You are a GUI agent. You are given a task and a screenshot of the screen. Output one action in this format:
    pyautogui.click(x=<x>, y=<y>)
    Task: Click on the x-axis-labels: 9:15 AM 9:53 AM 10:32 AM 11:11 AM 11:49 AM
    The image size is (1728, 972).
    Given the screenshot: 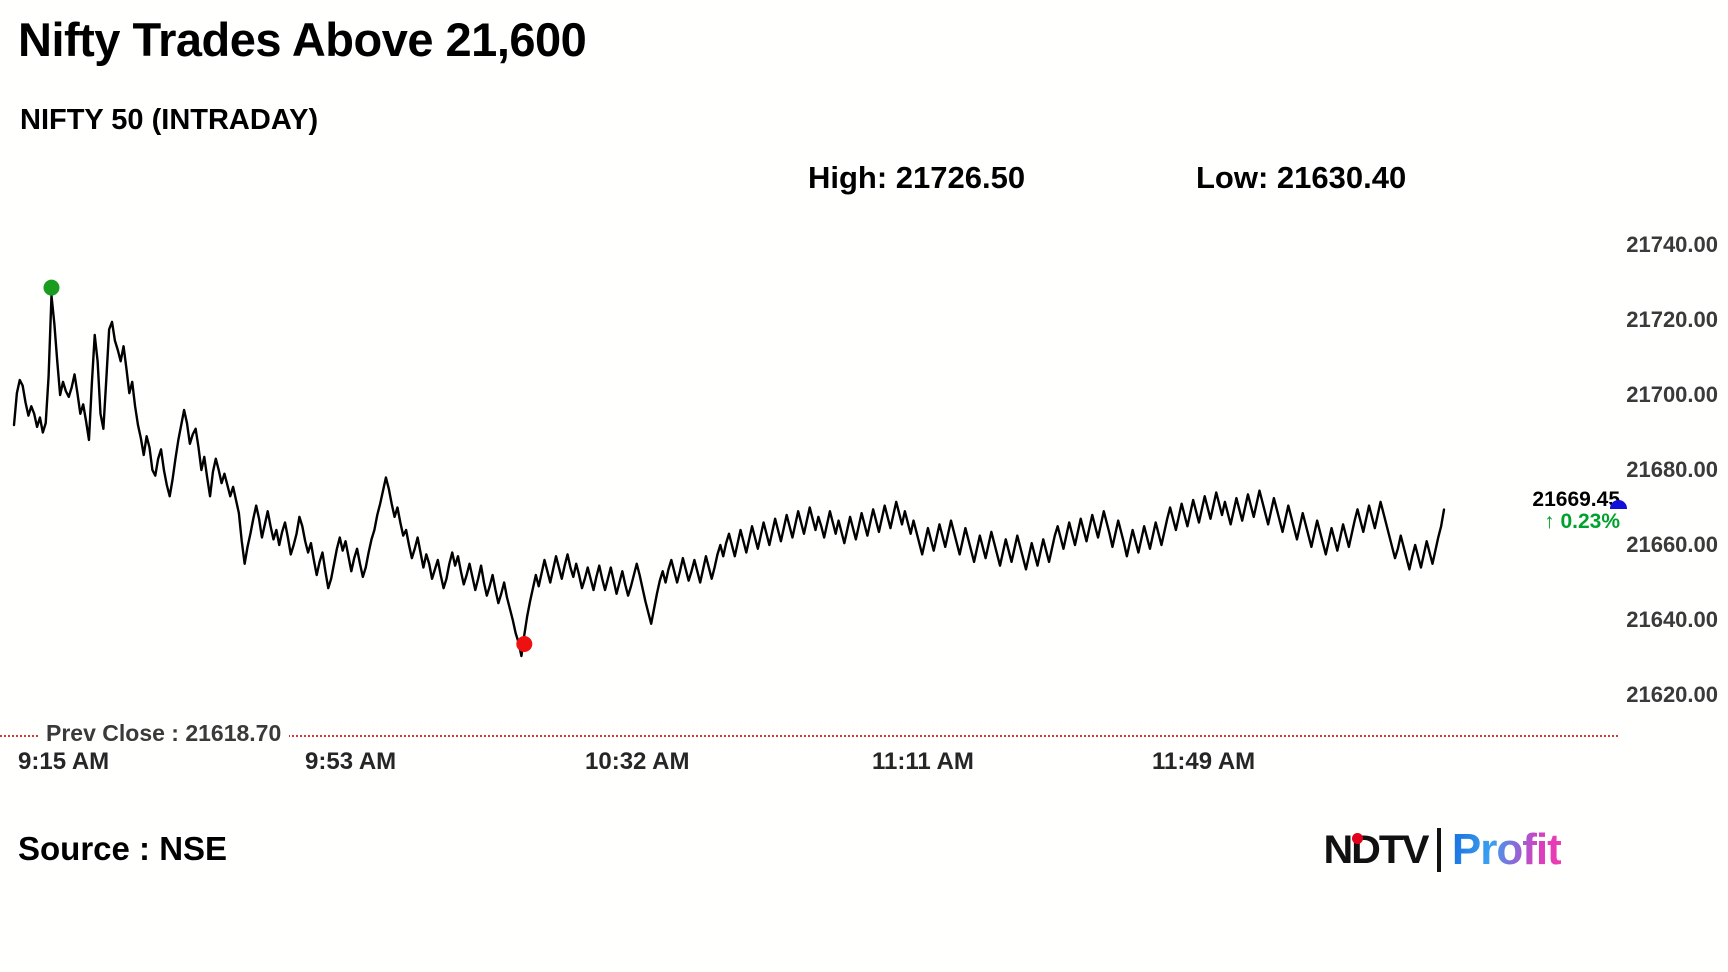 What is the action you would take?
    pyautogui.click(x=864, y=765)
    